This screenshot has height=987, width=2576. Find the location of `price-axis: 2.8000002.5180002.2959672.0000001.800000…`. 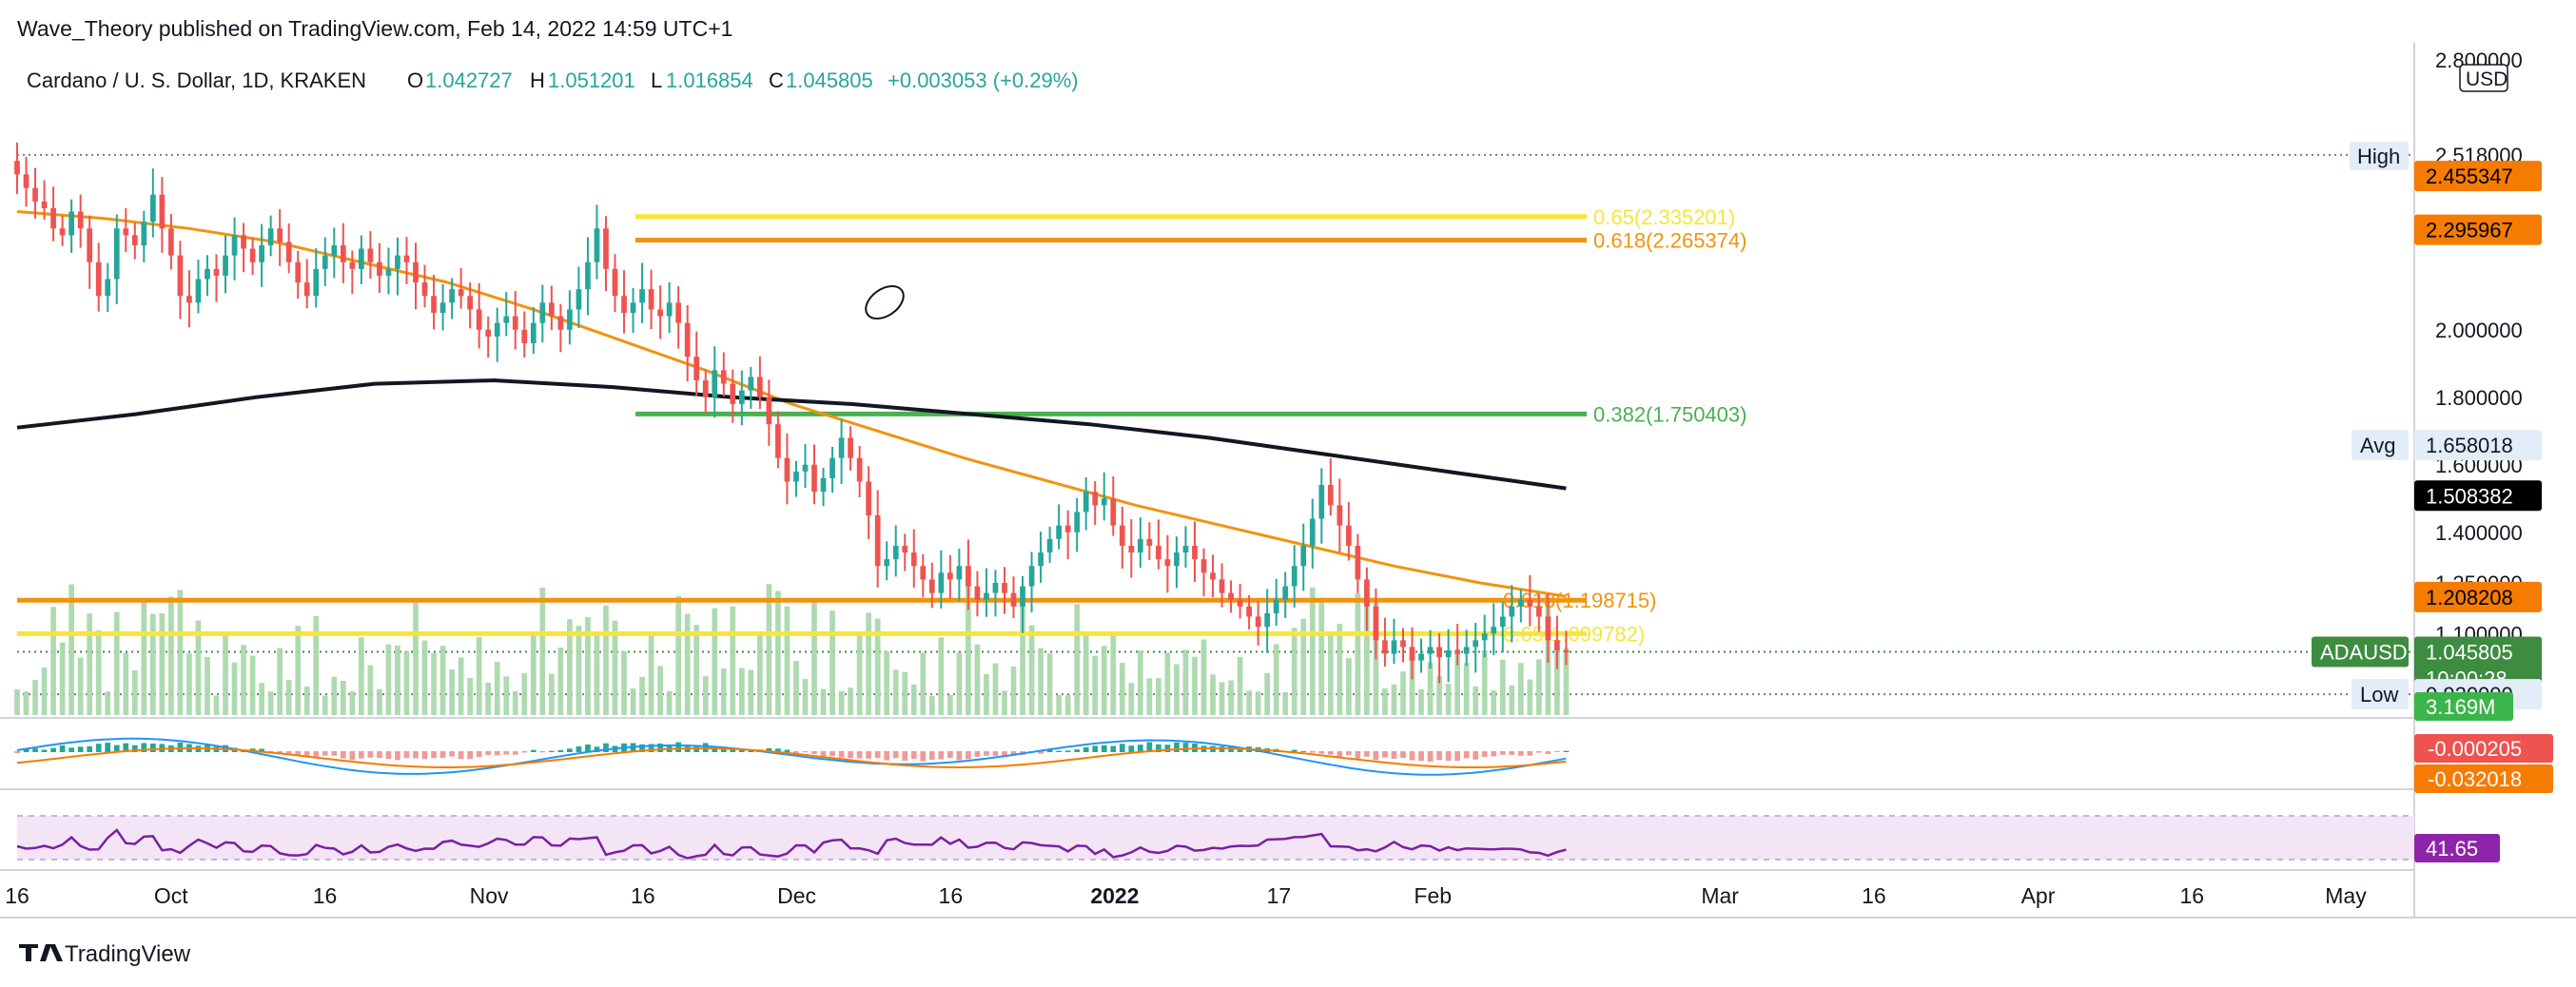

price-axis: 2.8000002.5180002.2959672.0000001.800000… is located at coordinates (2427, 384).